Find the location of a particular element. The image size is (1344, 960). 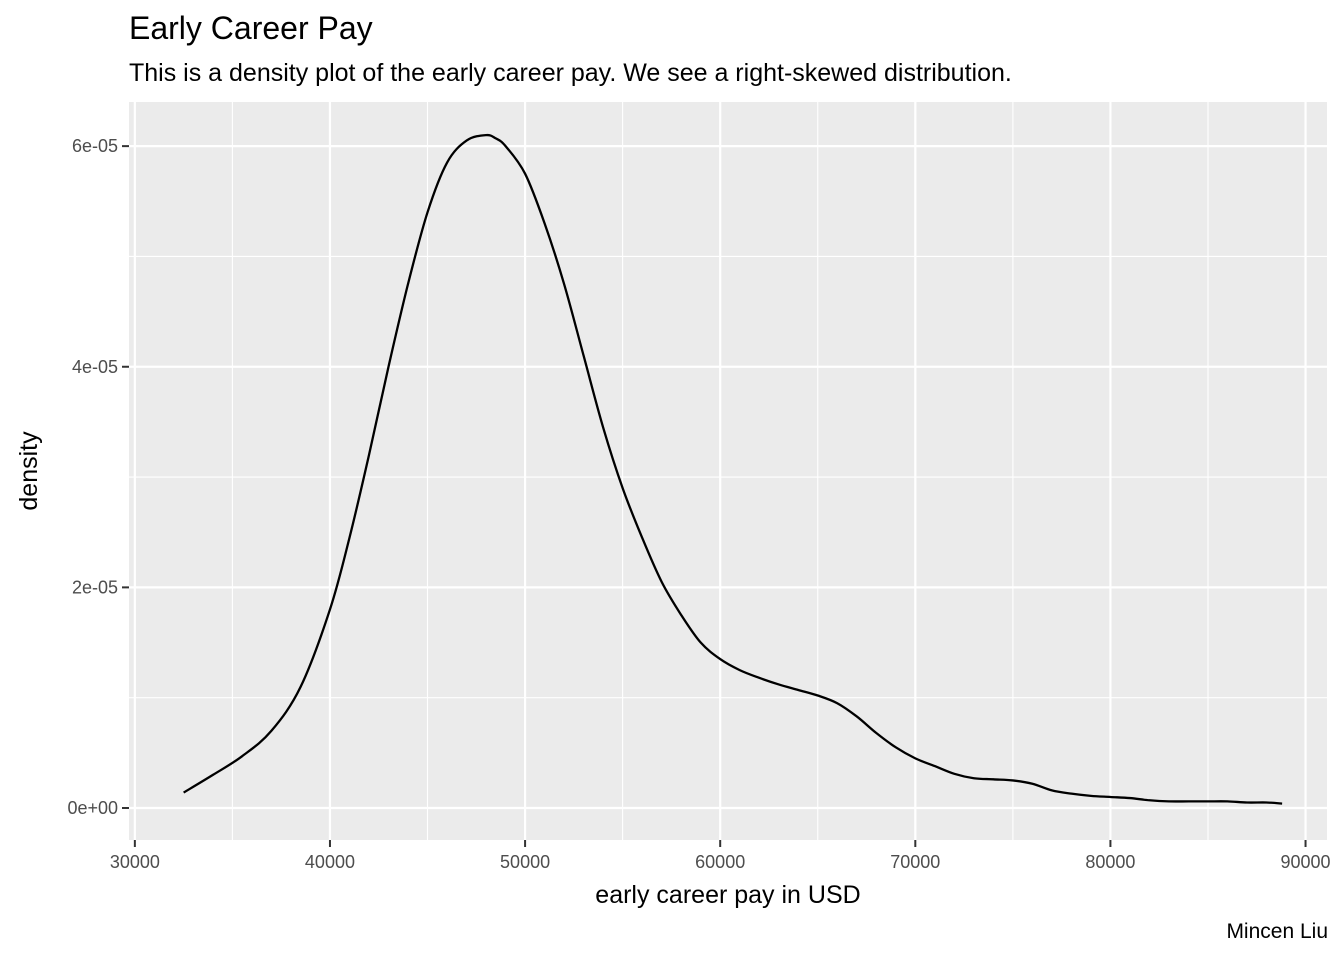

x-tick-label: 80000 is located at coordinates (1110, 862).